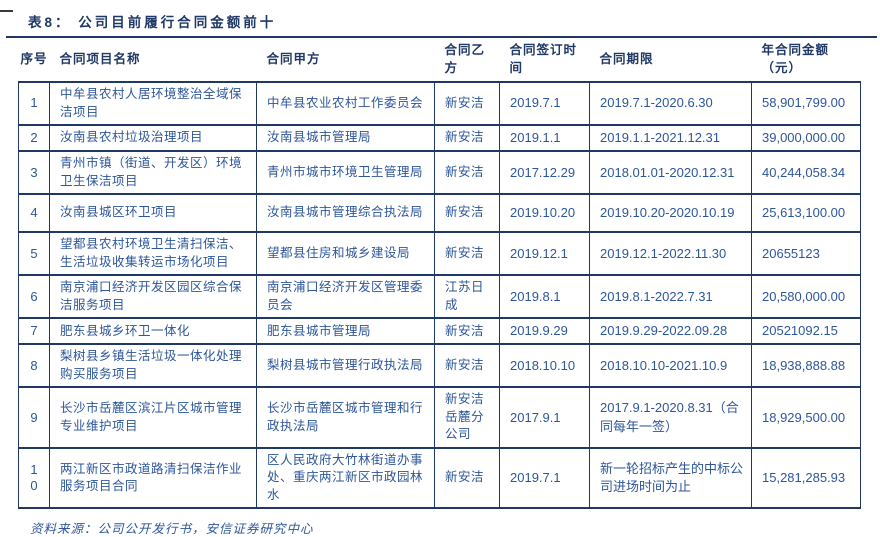 Image resolution: width=880 pixels, height=537 pixels. I want to click on cell-term: 2019.9.29-2022.09.28, so click(670, 332).